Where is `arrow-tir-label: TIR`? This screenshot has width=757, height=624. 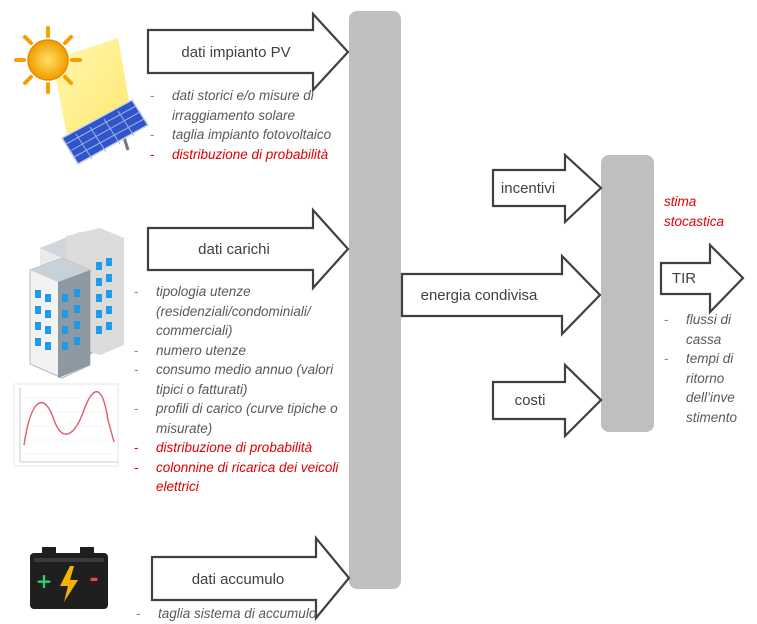 arrow-tir-label: TIR is located at coordinates (684, 278).